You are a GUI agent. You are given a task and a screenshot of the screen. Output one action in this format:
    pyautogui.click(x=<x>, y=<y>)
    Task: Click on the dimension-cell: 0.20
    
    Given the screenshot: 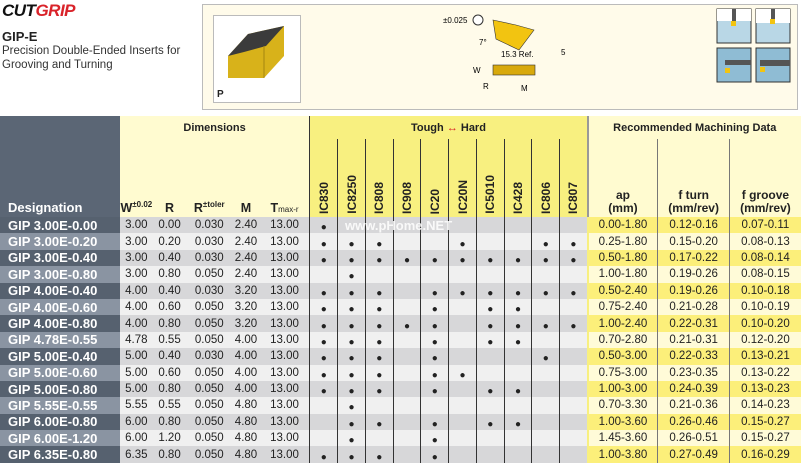 What is the action you would take?
    pyautogui.click(x=169, y=241)
    